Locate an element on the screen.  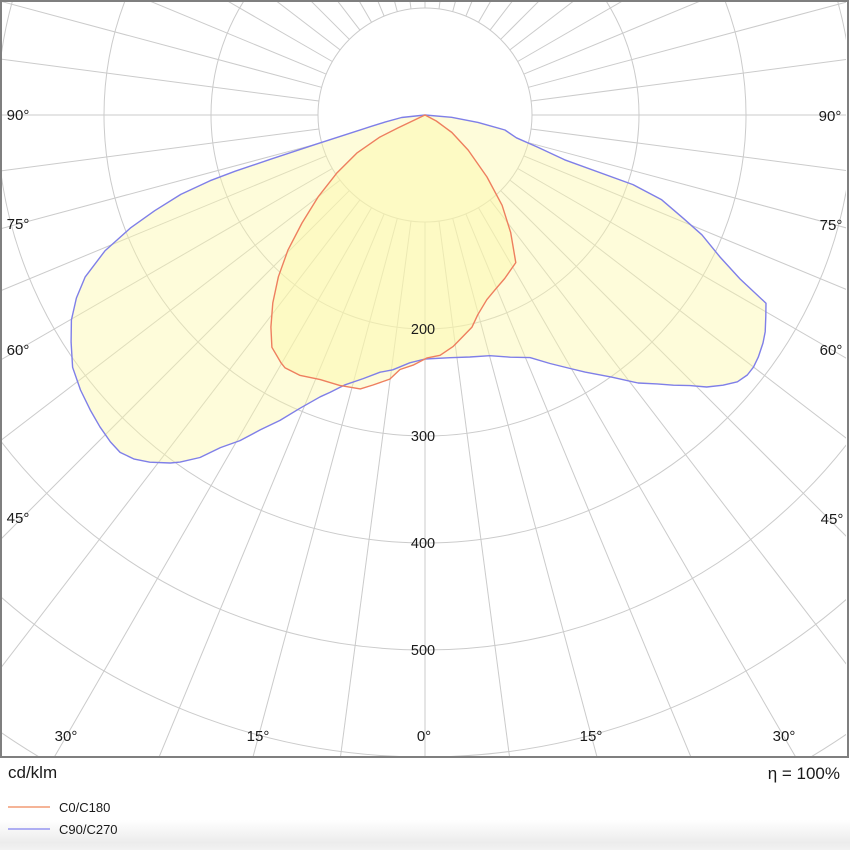
curve-c0-c180 is located at coordinates (393, 252).